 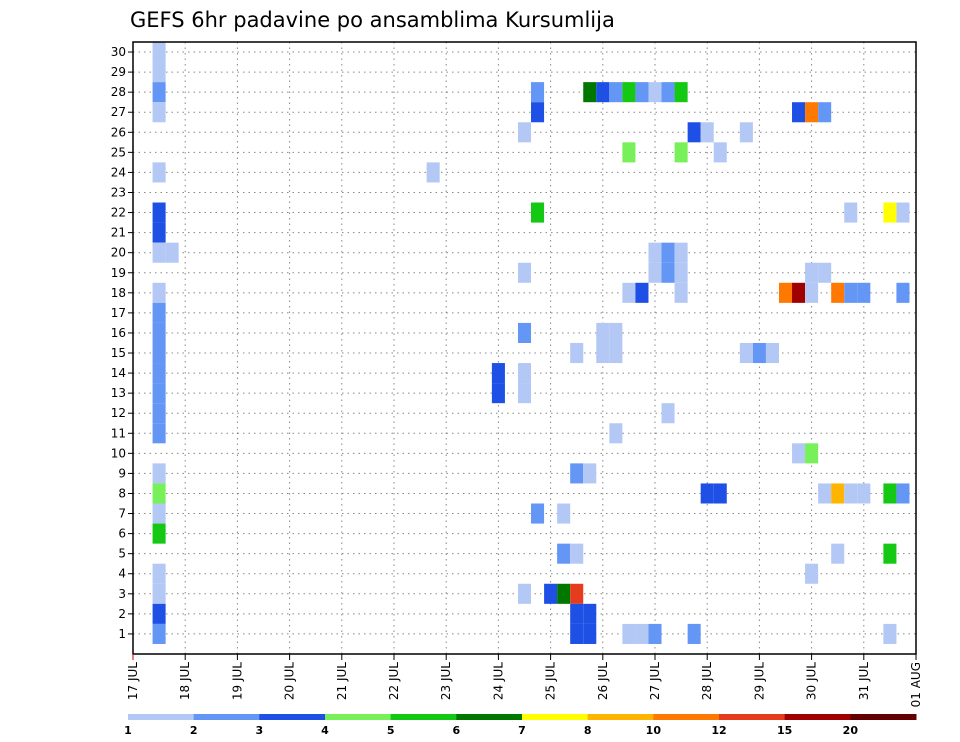 I want to click on x-tick-label: 27 JUL, so click(x=655, y=681).